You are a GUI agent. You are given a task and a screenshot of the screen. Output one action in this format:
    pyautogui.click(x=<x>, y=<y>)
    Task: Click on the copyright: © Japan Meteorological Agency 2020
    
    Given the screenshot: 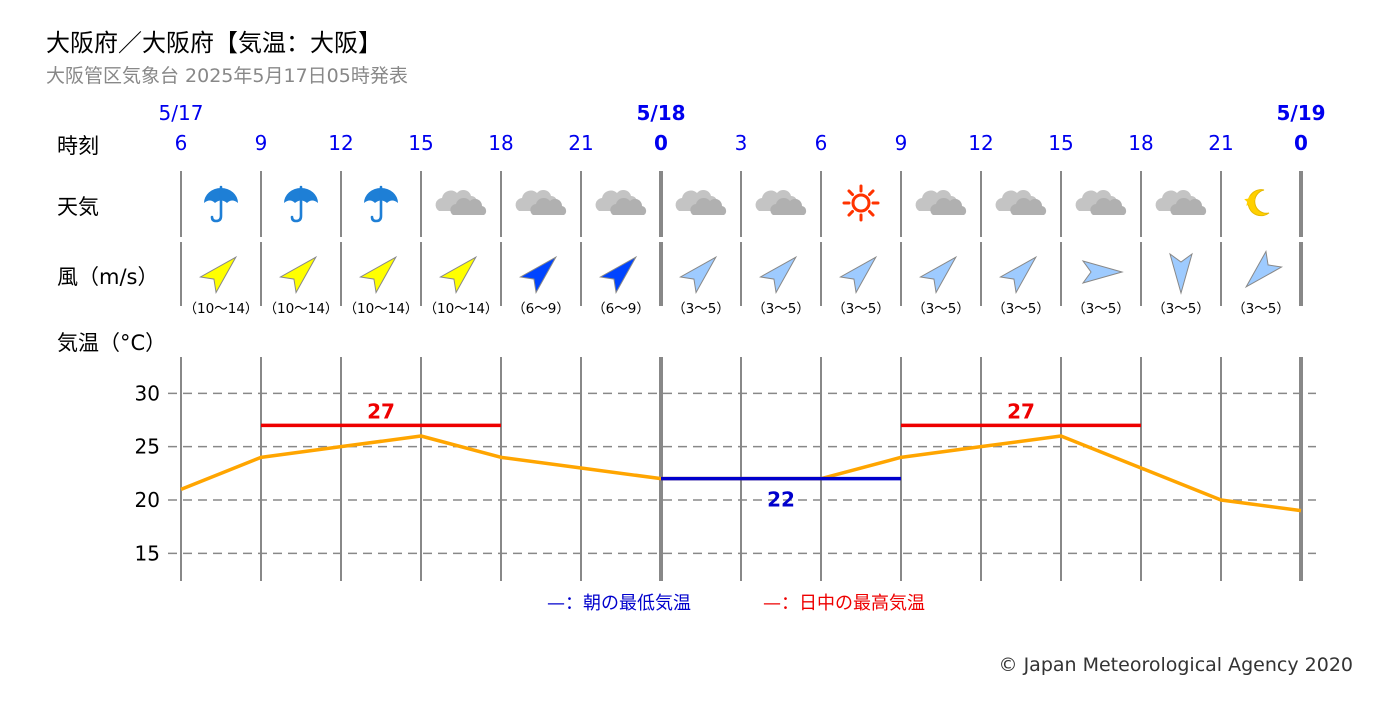 What is the action you would take?
    pyautogui.click(x=1176, y=665)
    